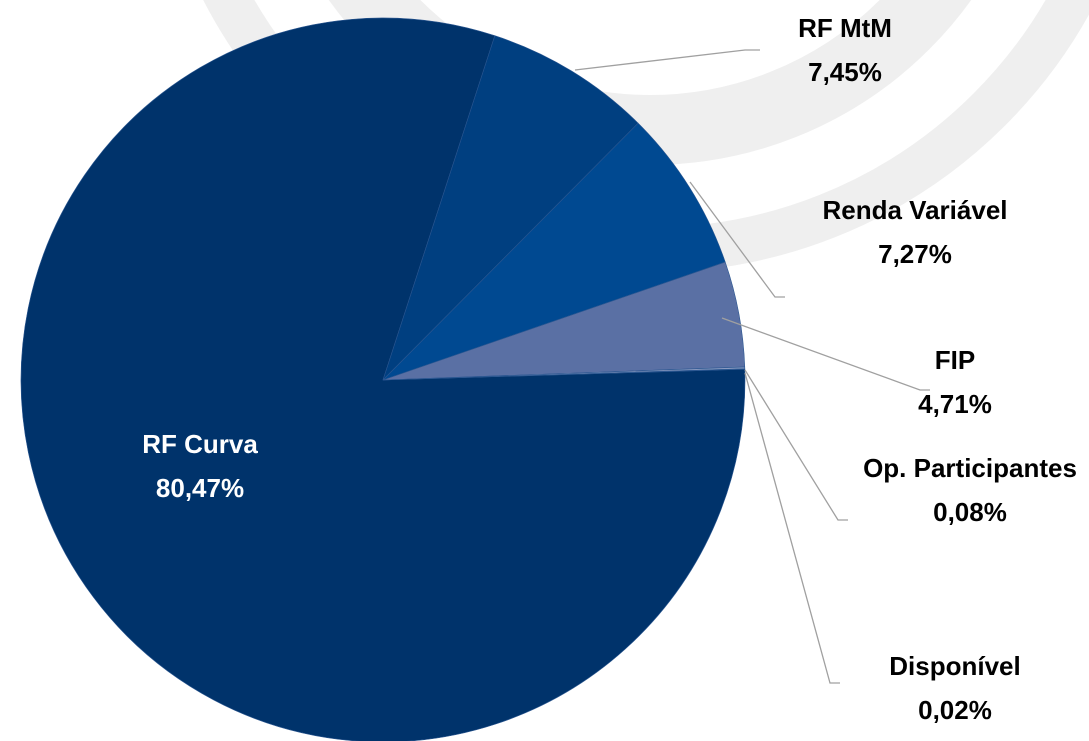 This screenshot has height=741, width=1089. I want to click on slice-label: Renda Variável 7,27%, so click(915, 232).